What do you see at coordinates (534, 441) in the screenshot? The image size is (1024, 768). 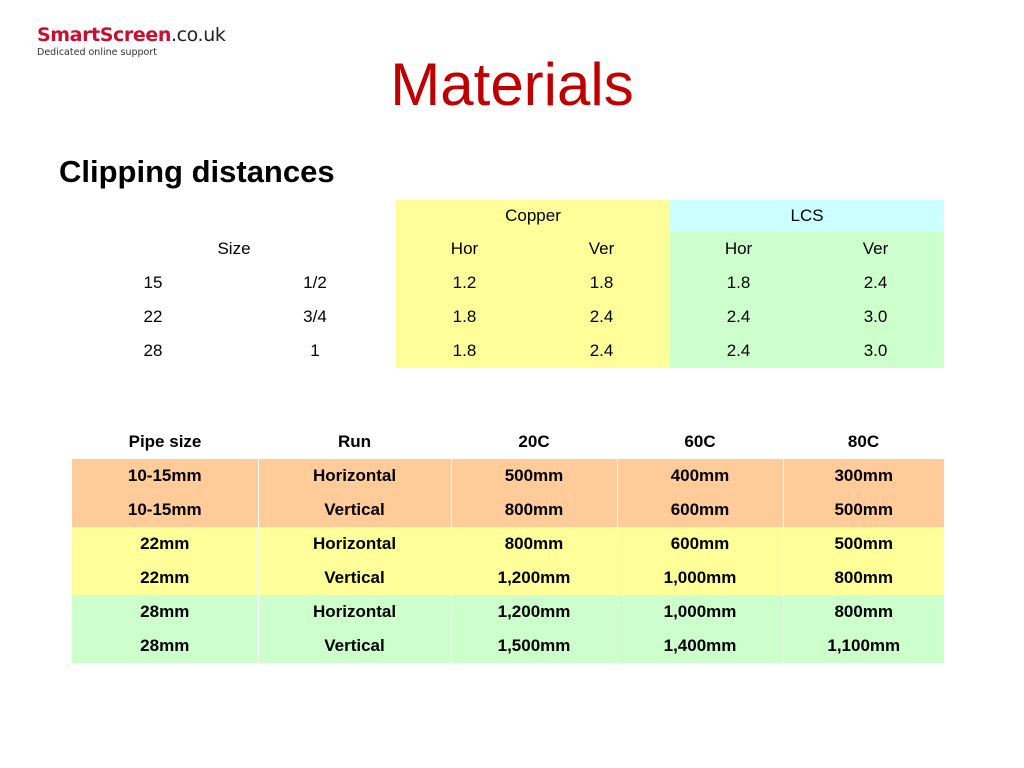 I see `temp-20c-header: 20C` at bounding box center [534, 441].